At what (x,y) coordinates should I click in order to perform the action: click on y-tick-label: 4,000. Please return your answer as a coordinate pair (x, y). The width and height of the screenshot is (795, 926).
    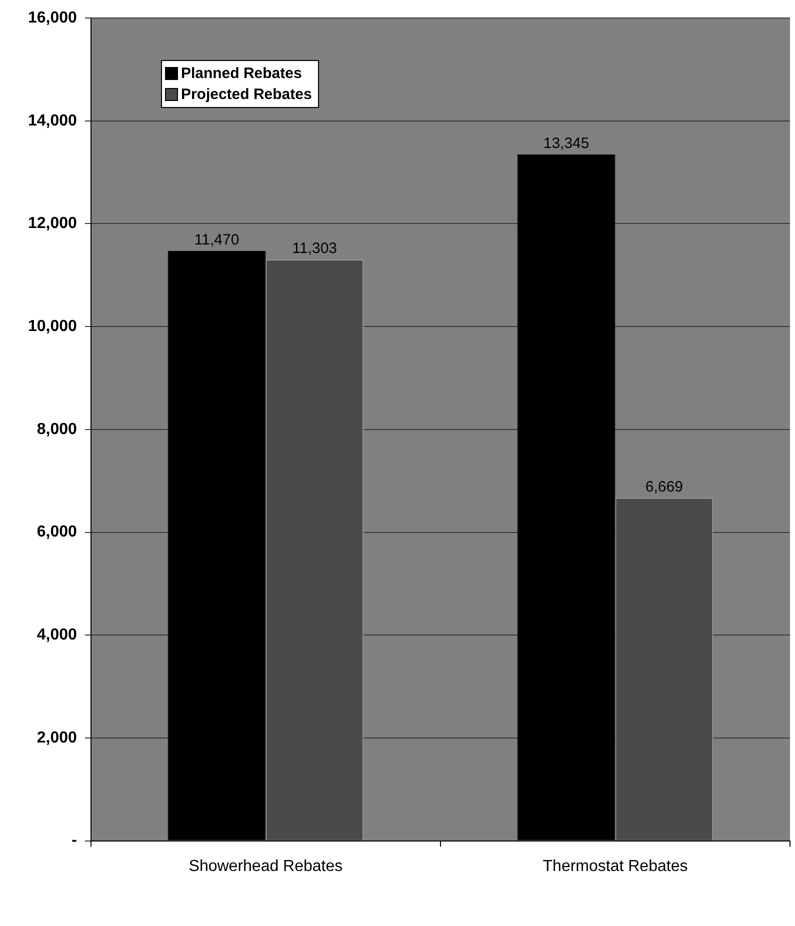
    Looking at the image, I should click on (57, 635).